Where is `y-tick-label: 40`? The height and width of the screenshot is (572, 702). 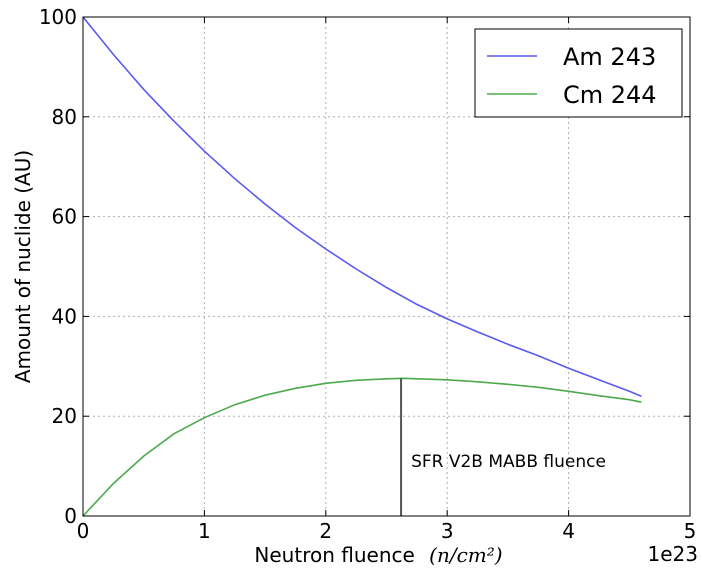 y-tick-label: 40 is located at coordinates (64, 316).